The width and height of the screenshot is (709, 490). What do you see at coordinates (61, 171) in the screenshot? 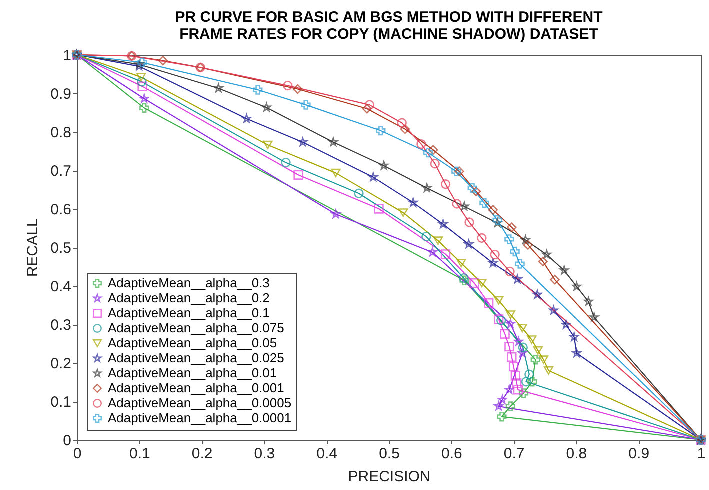
I see `y-tick-label: 0.7` at bounding box center [61, 171].